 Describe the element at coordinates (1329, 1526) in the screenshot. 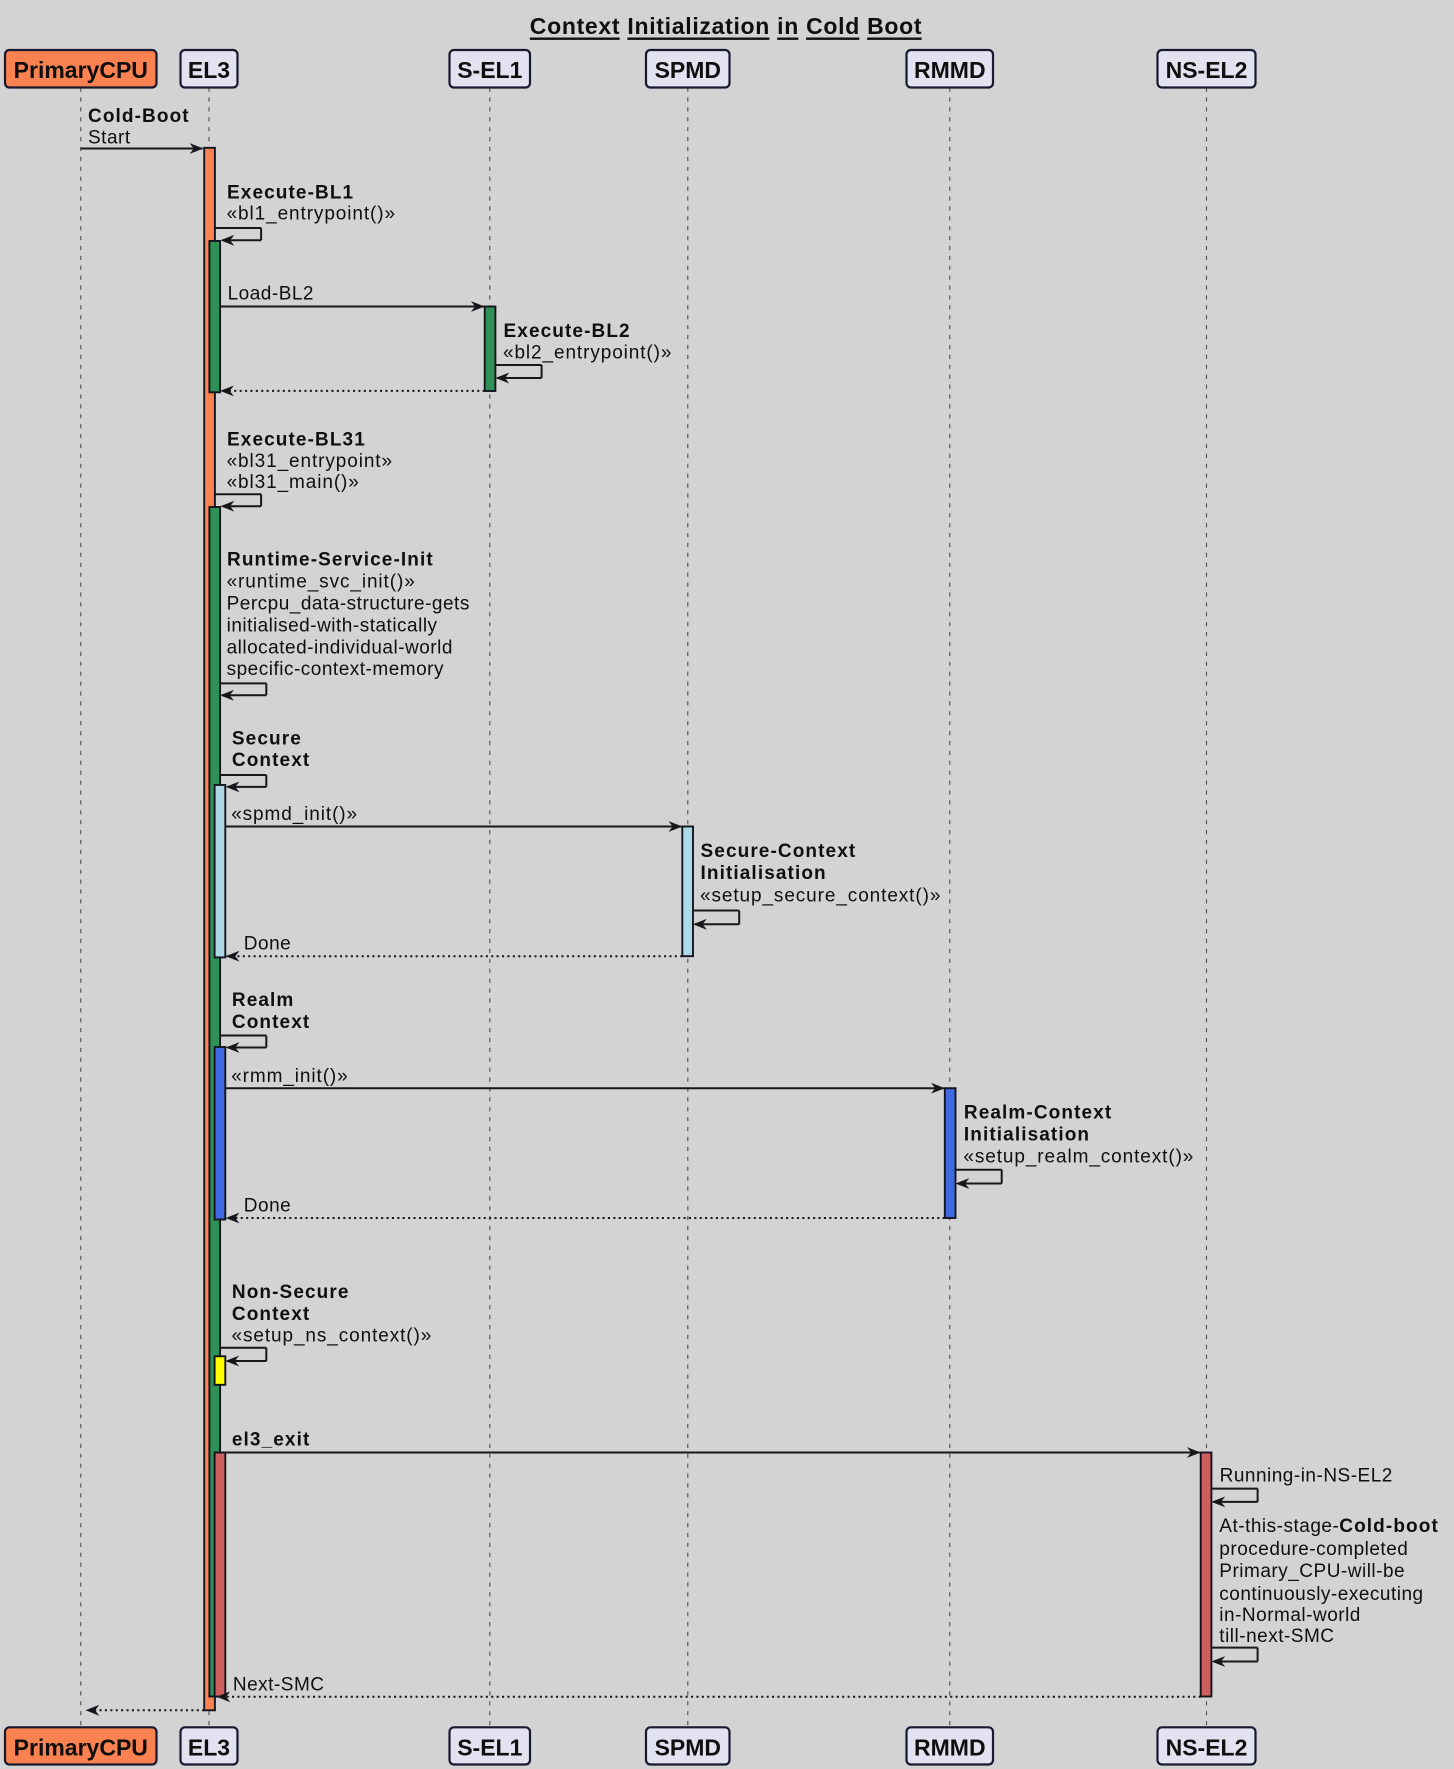

I see `svg-text: At-this-stage-Cold-boot` at that location.